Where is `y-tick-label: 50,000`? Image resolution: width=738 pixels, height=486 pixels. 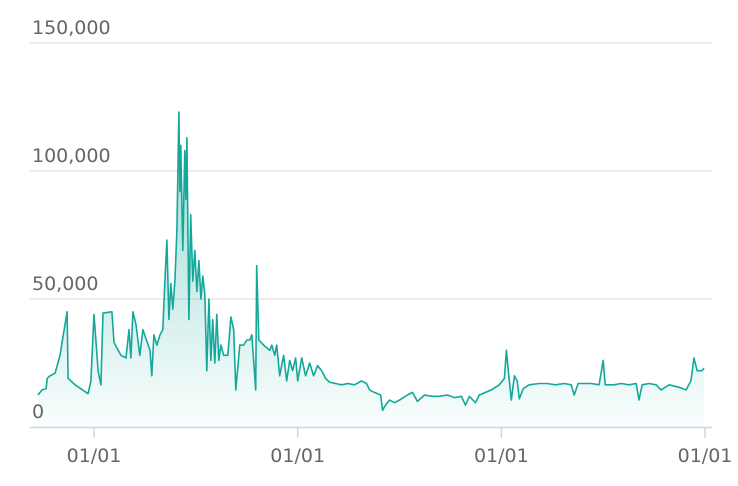 y-tick-label: 50,000 is located at coordinates (65, 284).